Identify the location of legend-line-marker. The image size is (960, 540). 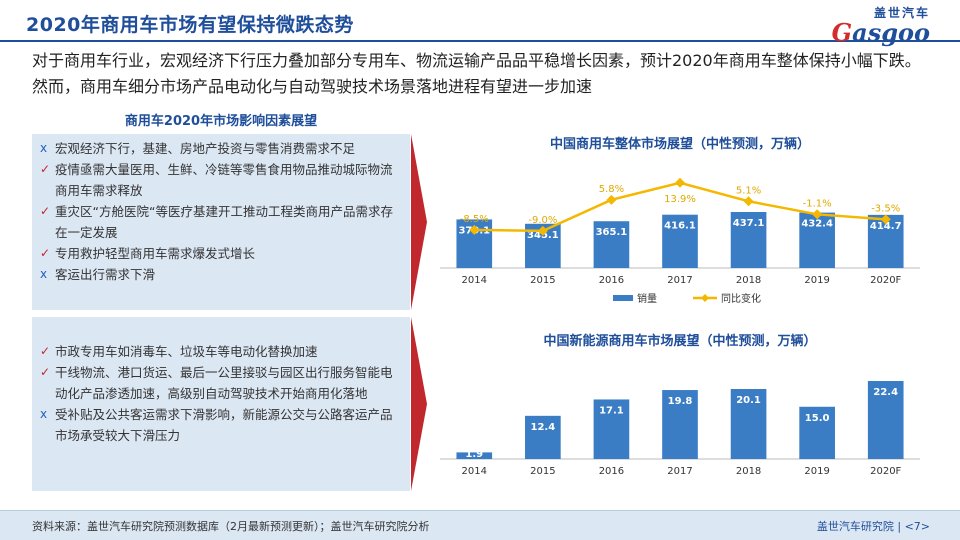
(705, 298).